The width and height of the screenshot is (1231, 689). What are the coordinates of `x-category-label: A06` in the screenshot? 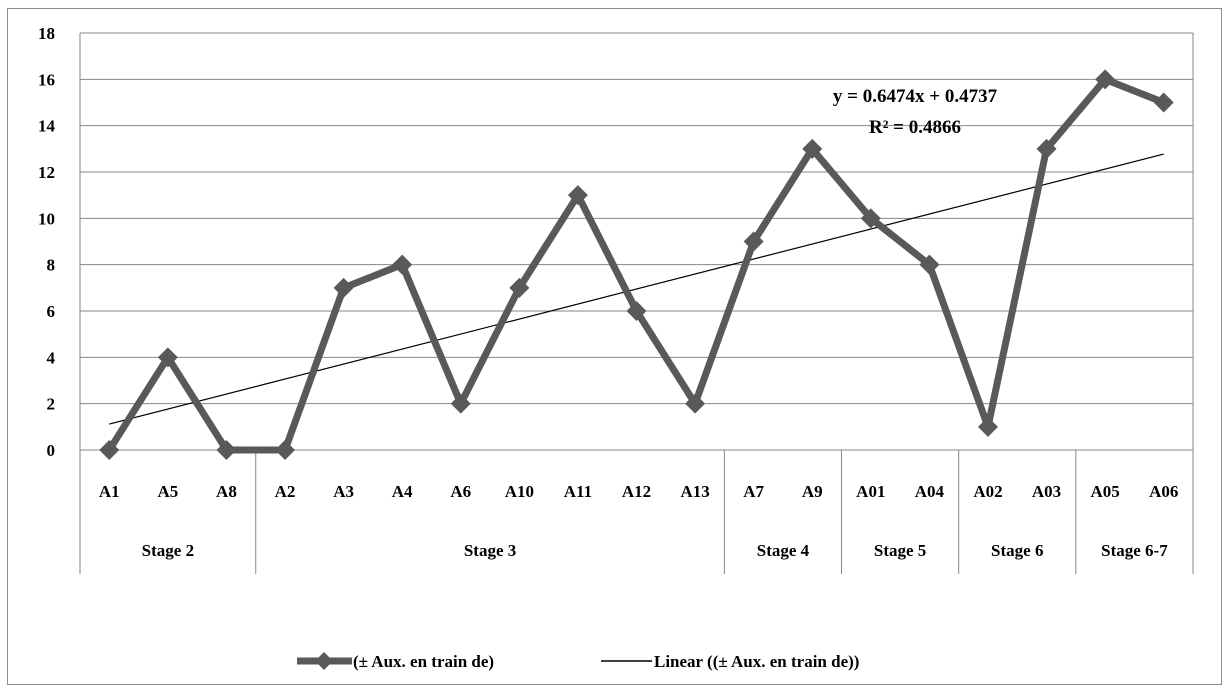 It's located at (1163, 491).